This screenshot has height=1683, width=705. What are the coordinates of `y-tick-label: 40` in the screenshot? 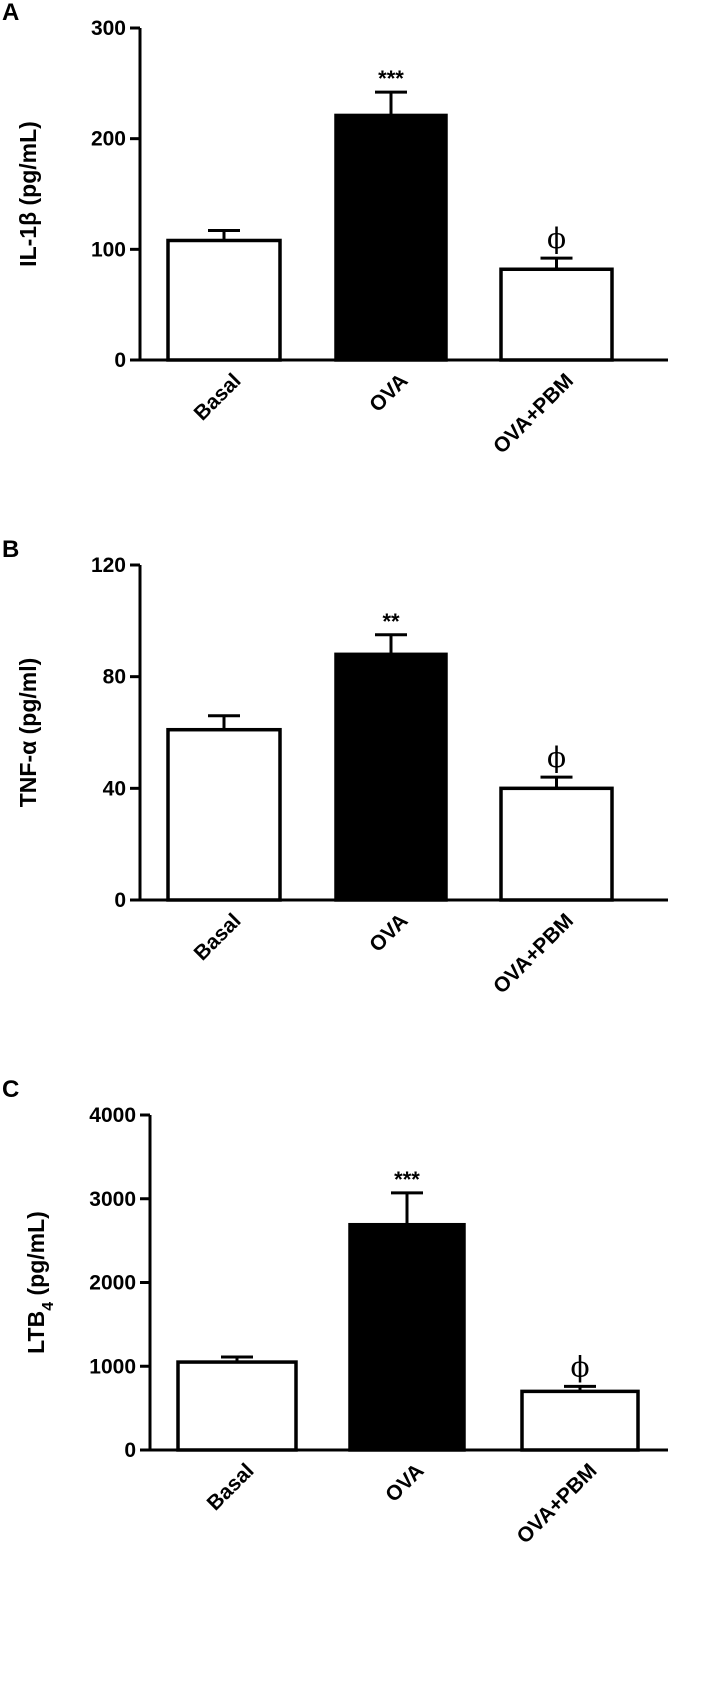 It's located at (114, 788).